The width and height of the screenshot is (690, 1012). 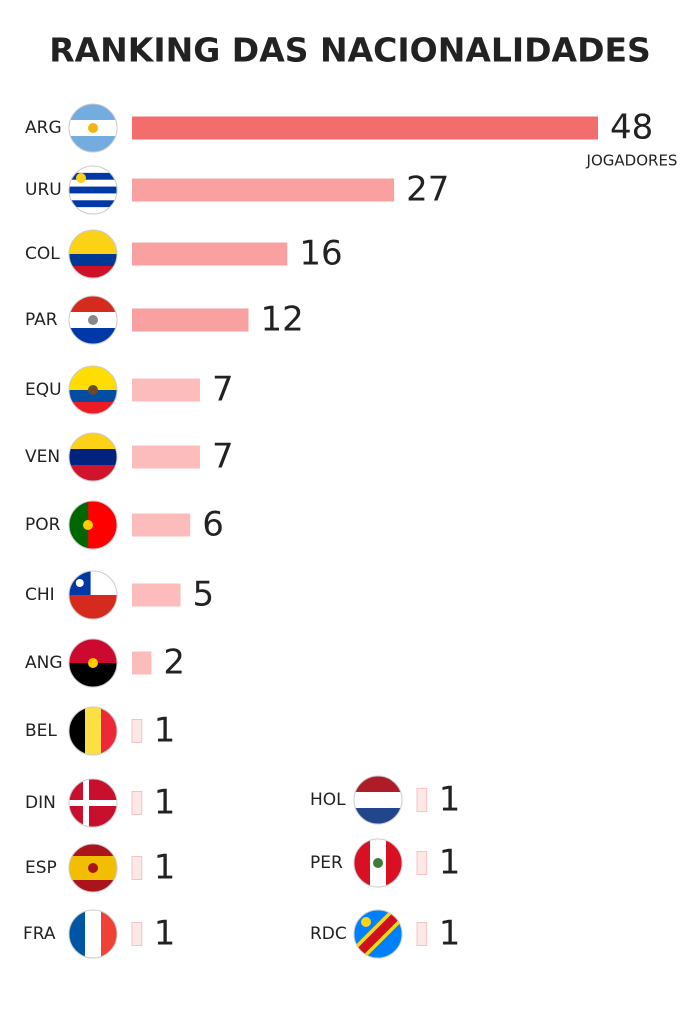 I want to click on flag-band, so click(x=378, y=934).